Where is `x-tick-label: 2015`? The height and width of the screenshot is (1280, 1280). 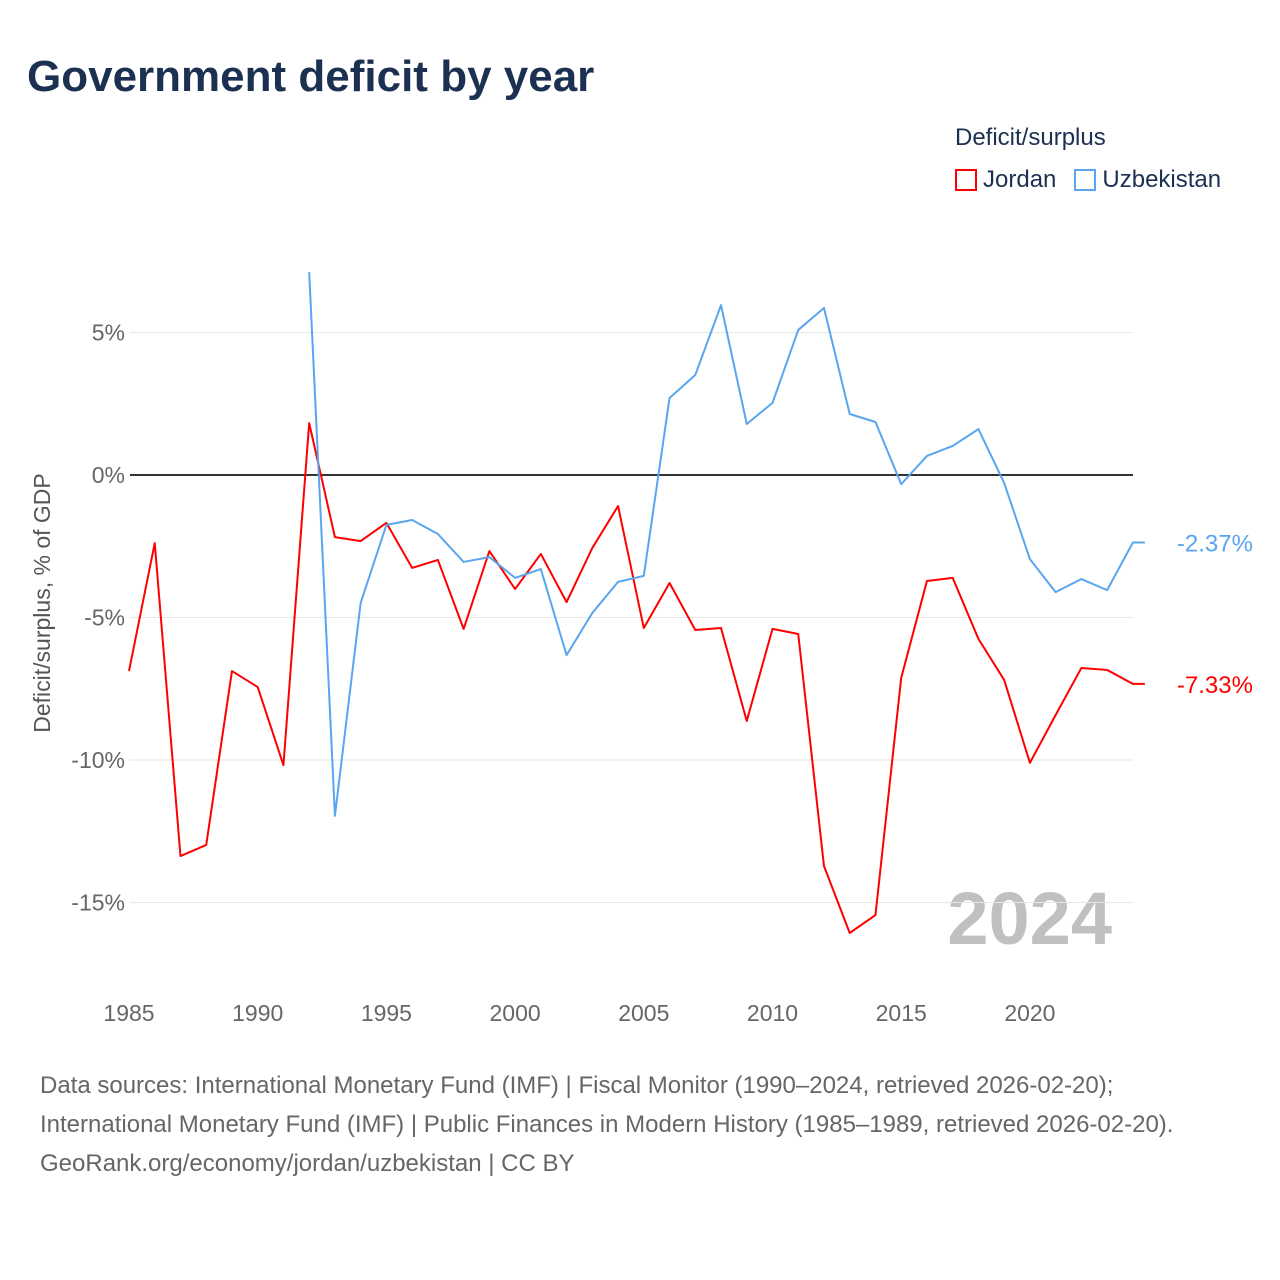
x-tick-label: 2015 is located at coordinates (901, 1013).